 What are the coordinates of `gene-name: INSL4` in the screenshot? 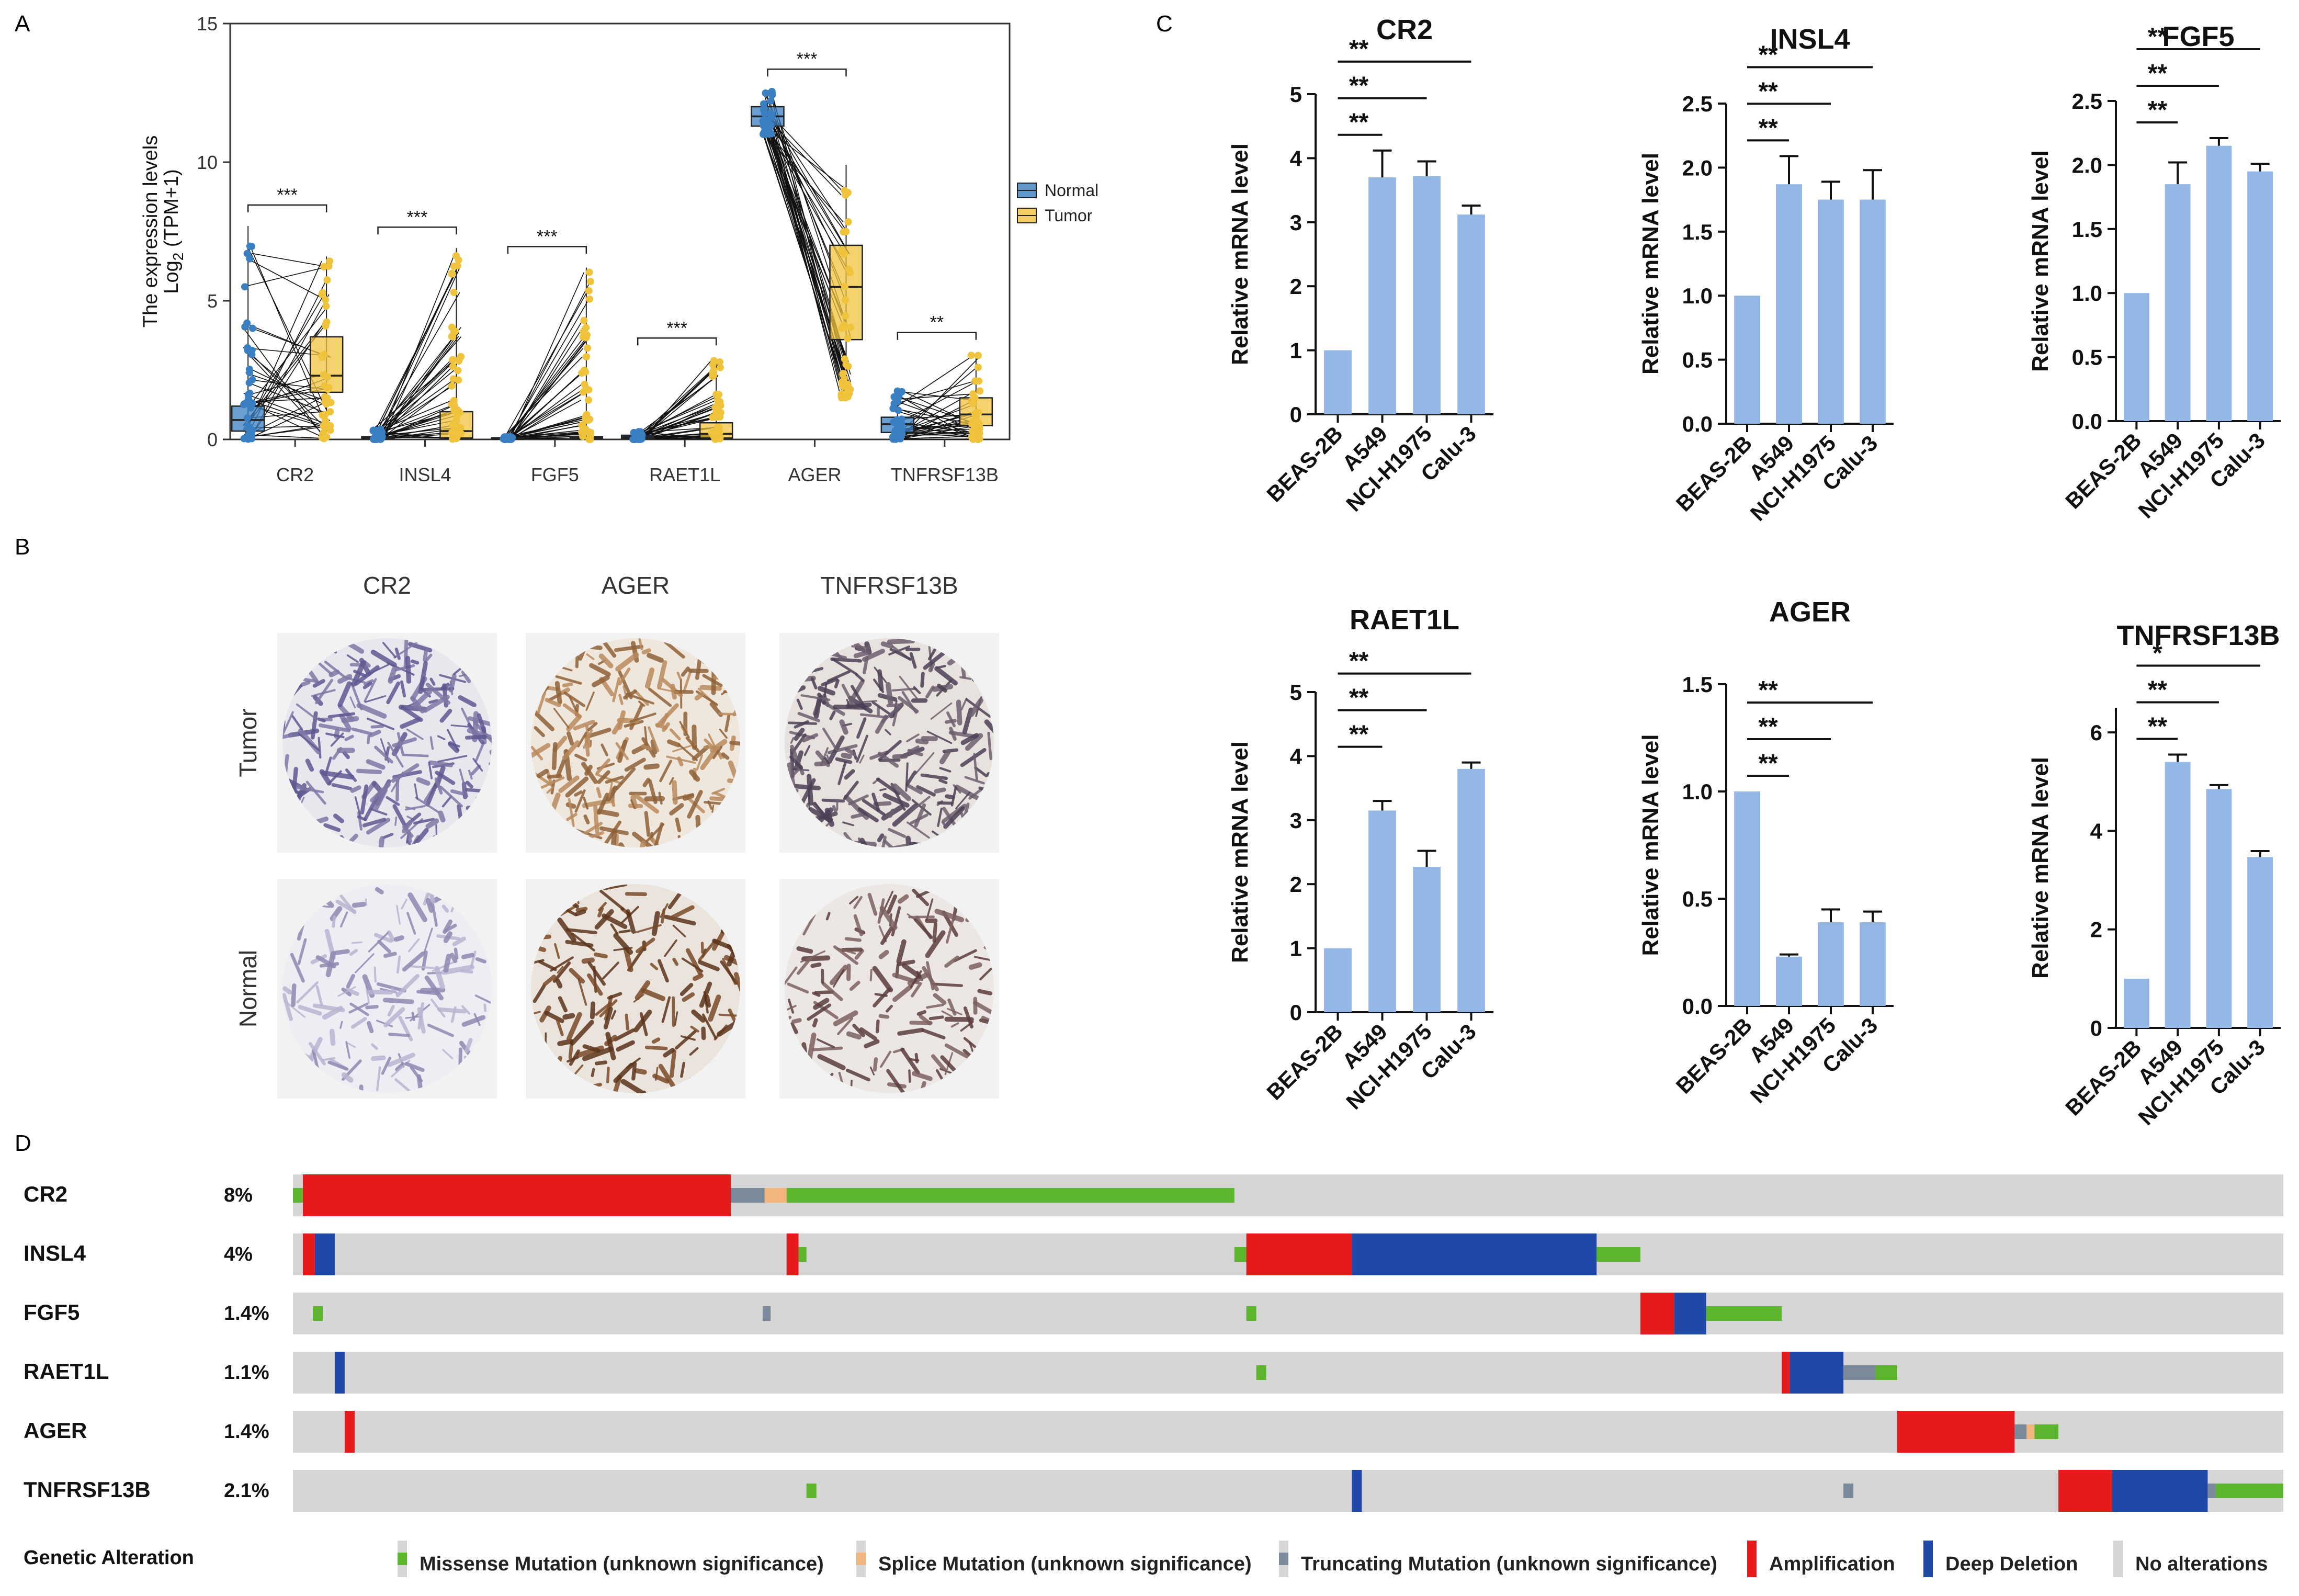 It's located at (55, 1253).